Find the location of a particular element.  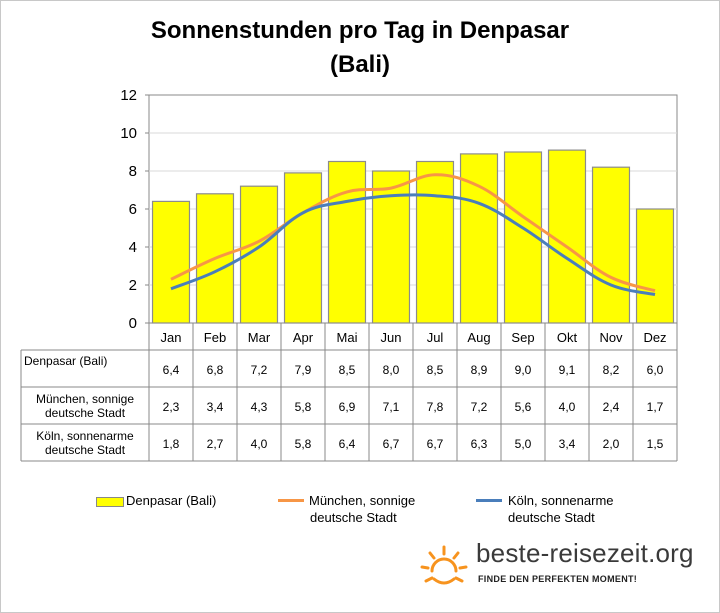

table-cell: 9,1 is located at coordinates (567, 370).